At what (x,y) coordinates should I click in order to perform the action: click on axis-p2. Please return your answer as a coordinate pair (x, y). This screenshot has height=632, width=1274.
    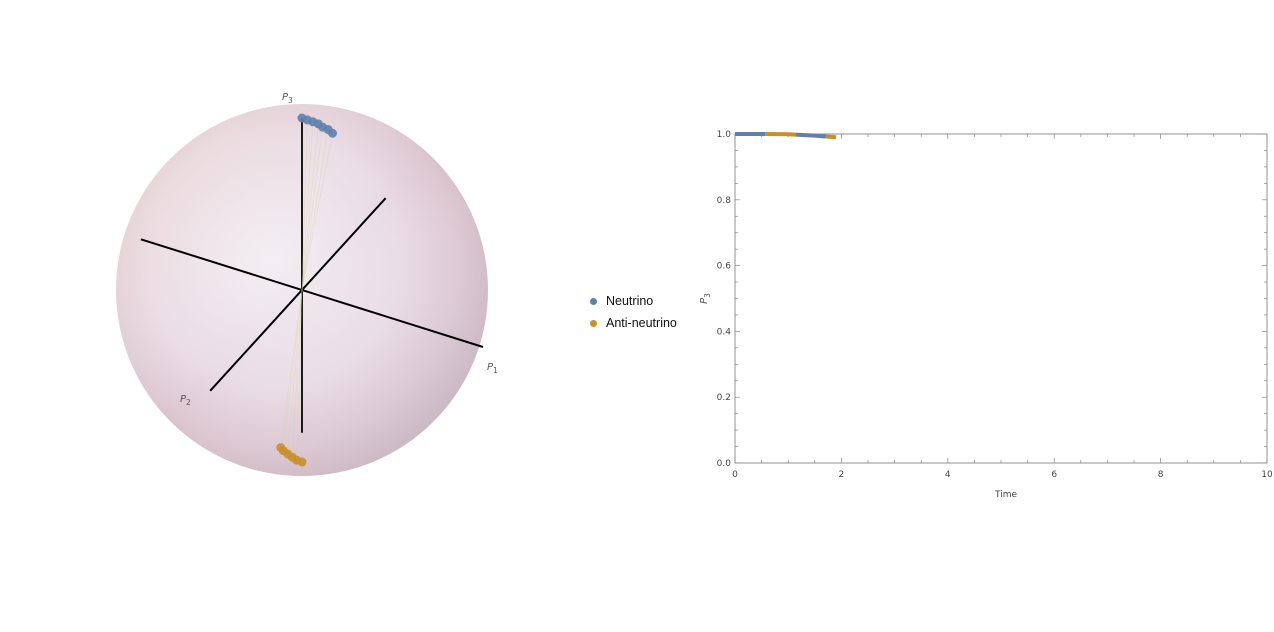
    Looking at the image, I should click on (298, 294).